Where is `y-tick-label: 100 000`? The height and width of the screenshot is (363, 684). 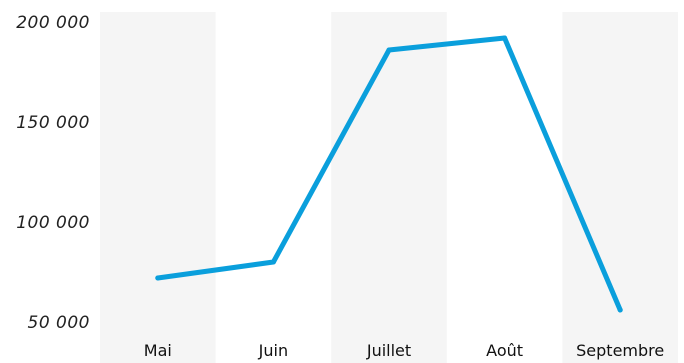 y-tick-label: 100 000 is located at coordinates (53, 223).